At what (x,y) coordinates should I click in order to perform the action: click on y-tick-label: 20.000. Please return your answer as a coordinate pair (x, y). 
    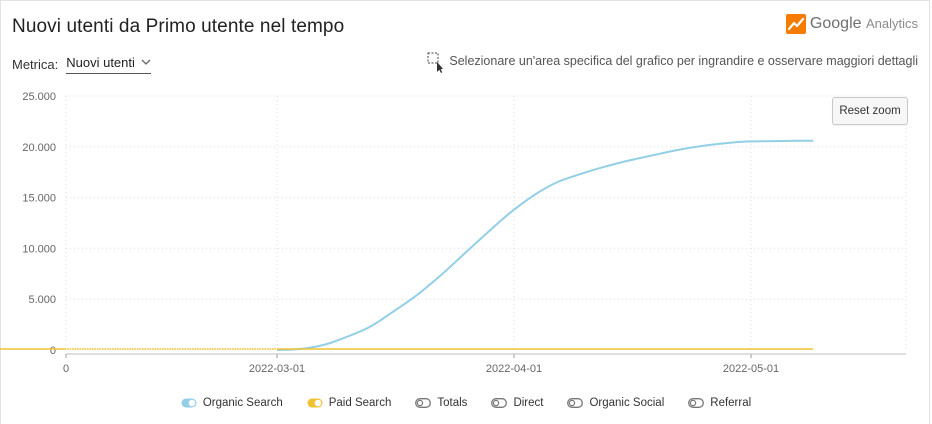
    Looking at the image, I should click on (39, 148).